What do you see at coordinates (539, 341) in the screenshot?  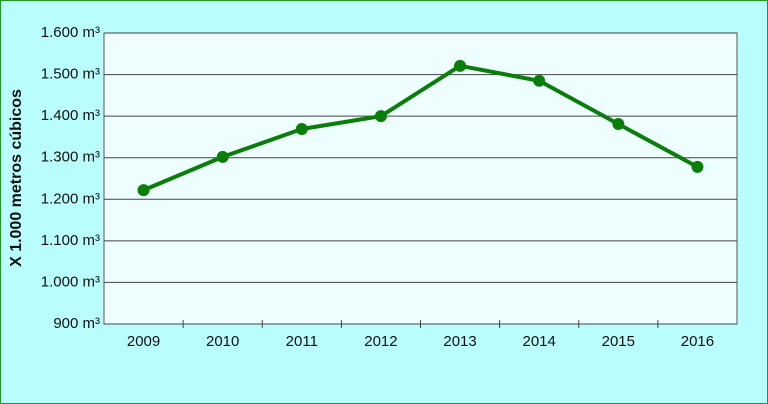 I see `x-tick-label: 2014` at bounding box center [539, 341].